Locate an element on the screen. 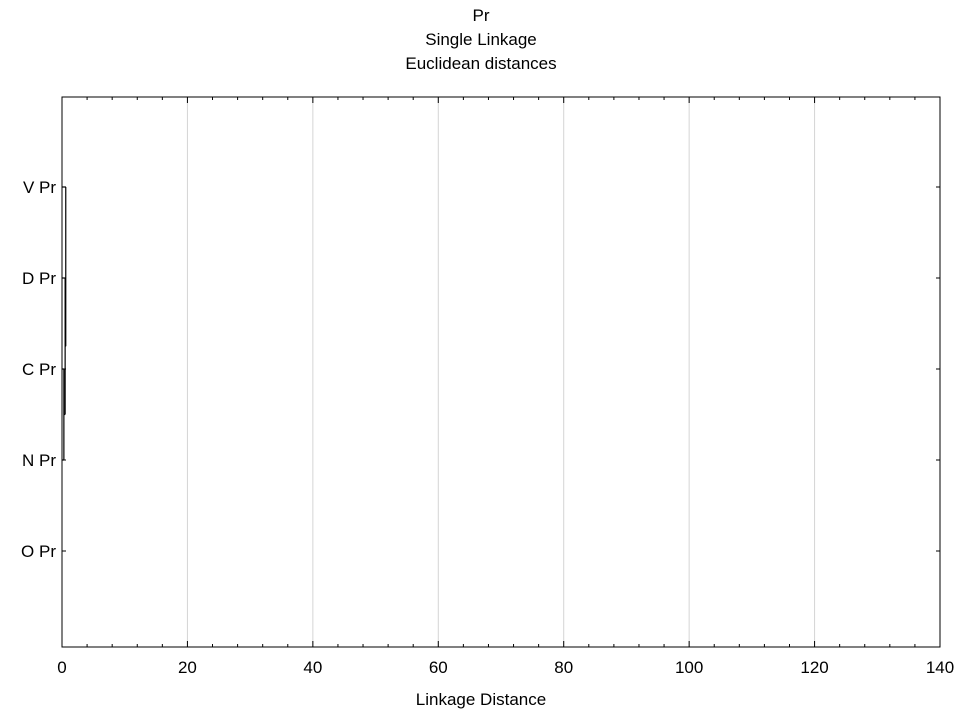  chart-titles: Pr Single Linkage Euclidean distances is located at coordinates (481, 40).